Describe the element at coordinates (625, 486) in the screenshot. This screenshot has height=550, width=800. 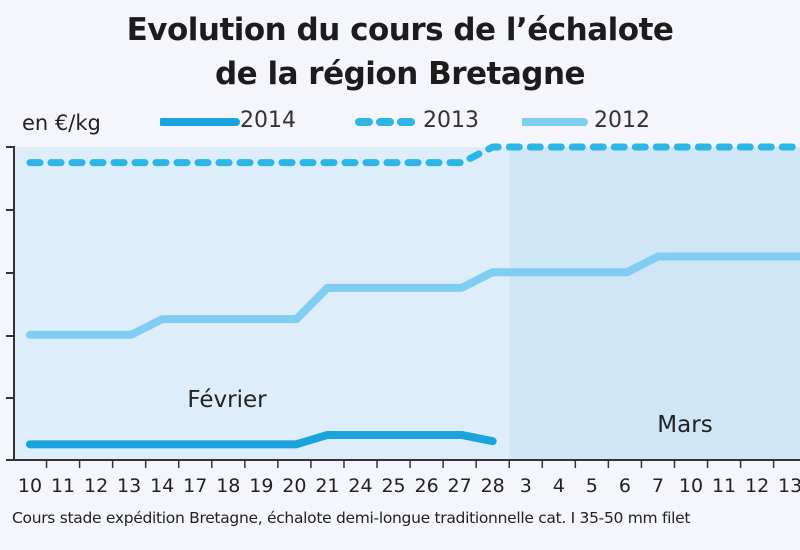
I see `x-tick-label: 6` at that location.